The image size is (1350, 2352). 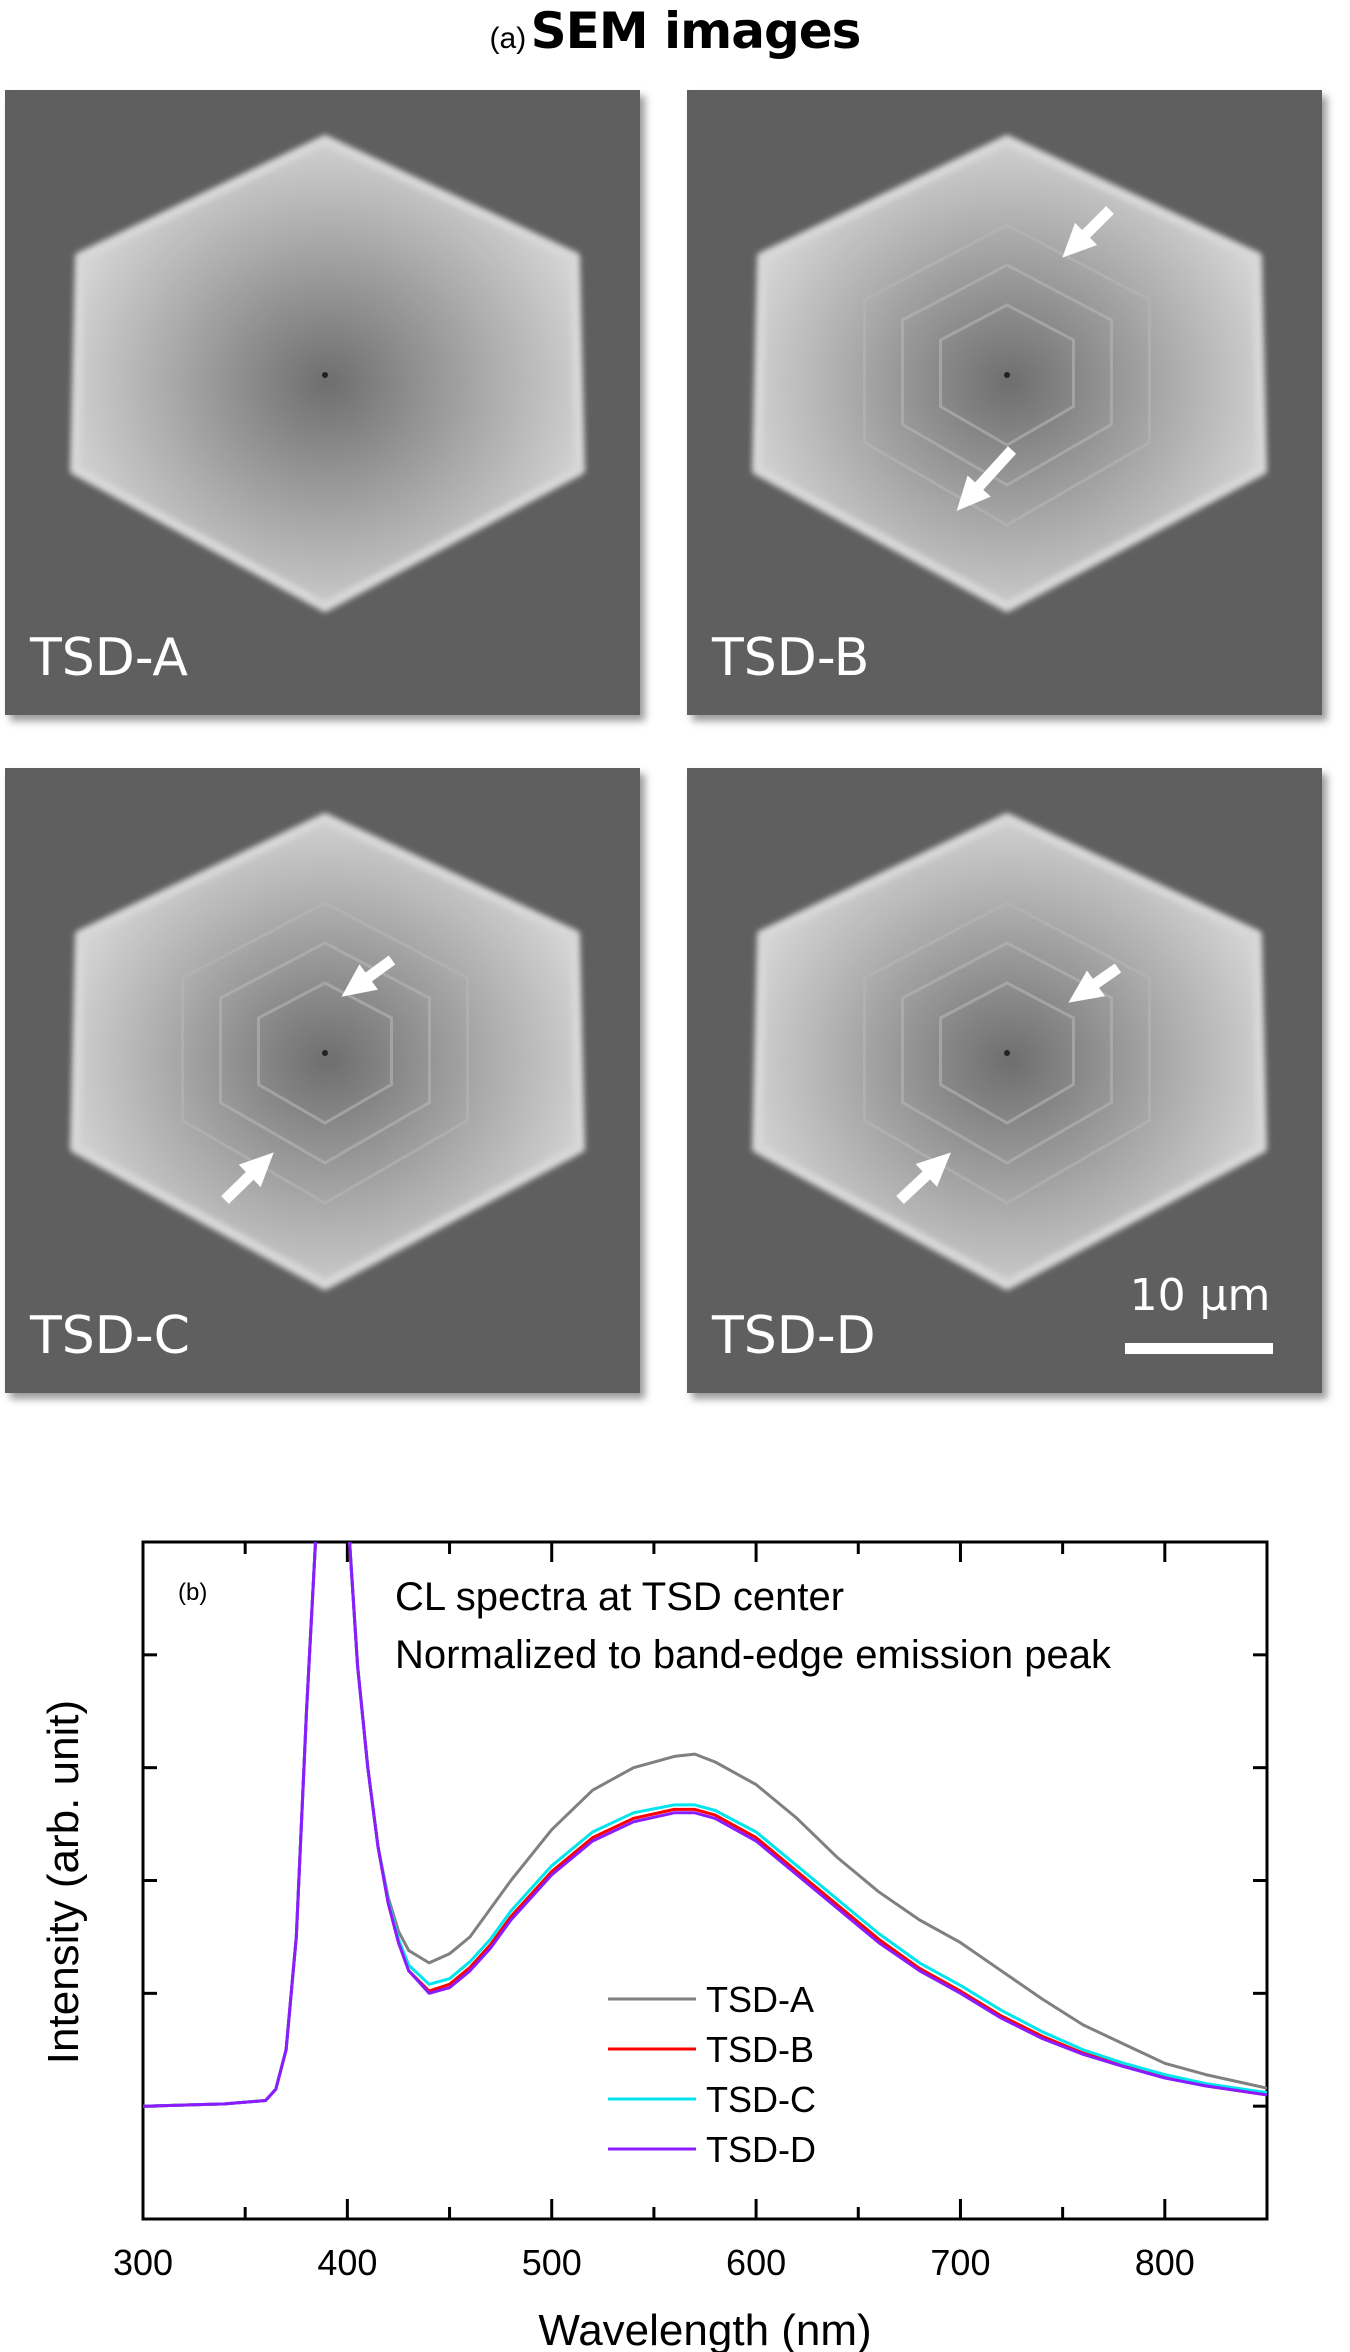 I want to click on legend-label: TSD-B, so click(x=760, y=2049).